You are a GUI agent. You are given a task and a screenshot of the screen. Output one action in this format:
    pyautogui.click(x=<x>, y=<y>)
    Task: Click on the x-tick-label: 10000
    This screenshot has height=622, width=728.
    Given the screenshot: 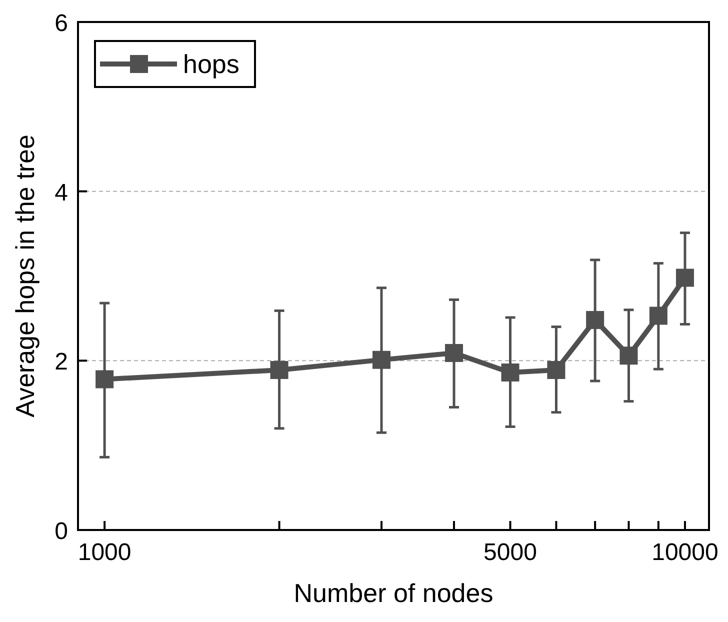 What is the action you would take?
    pyautogui.click(x=685, y=552)
    